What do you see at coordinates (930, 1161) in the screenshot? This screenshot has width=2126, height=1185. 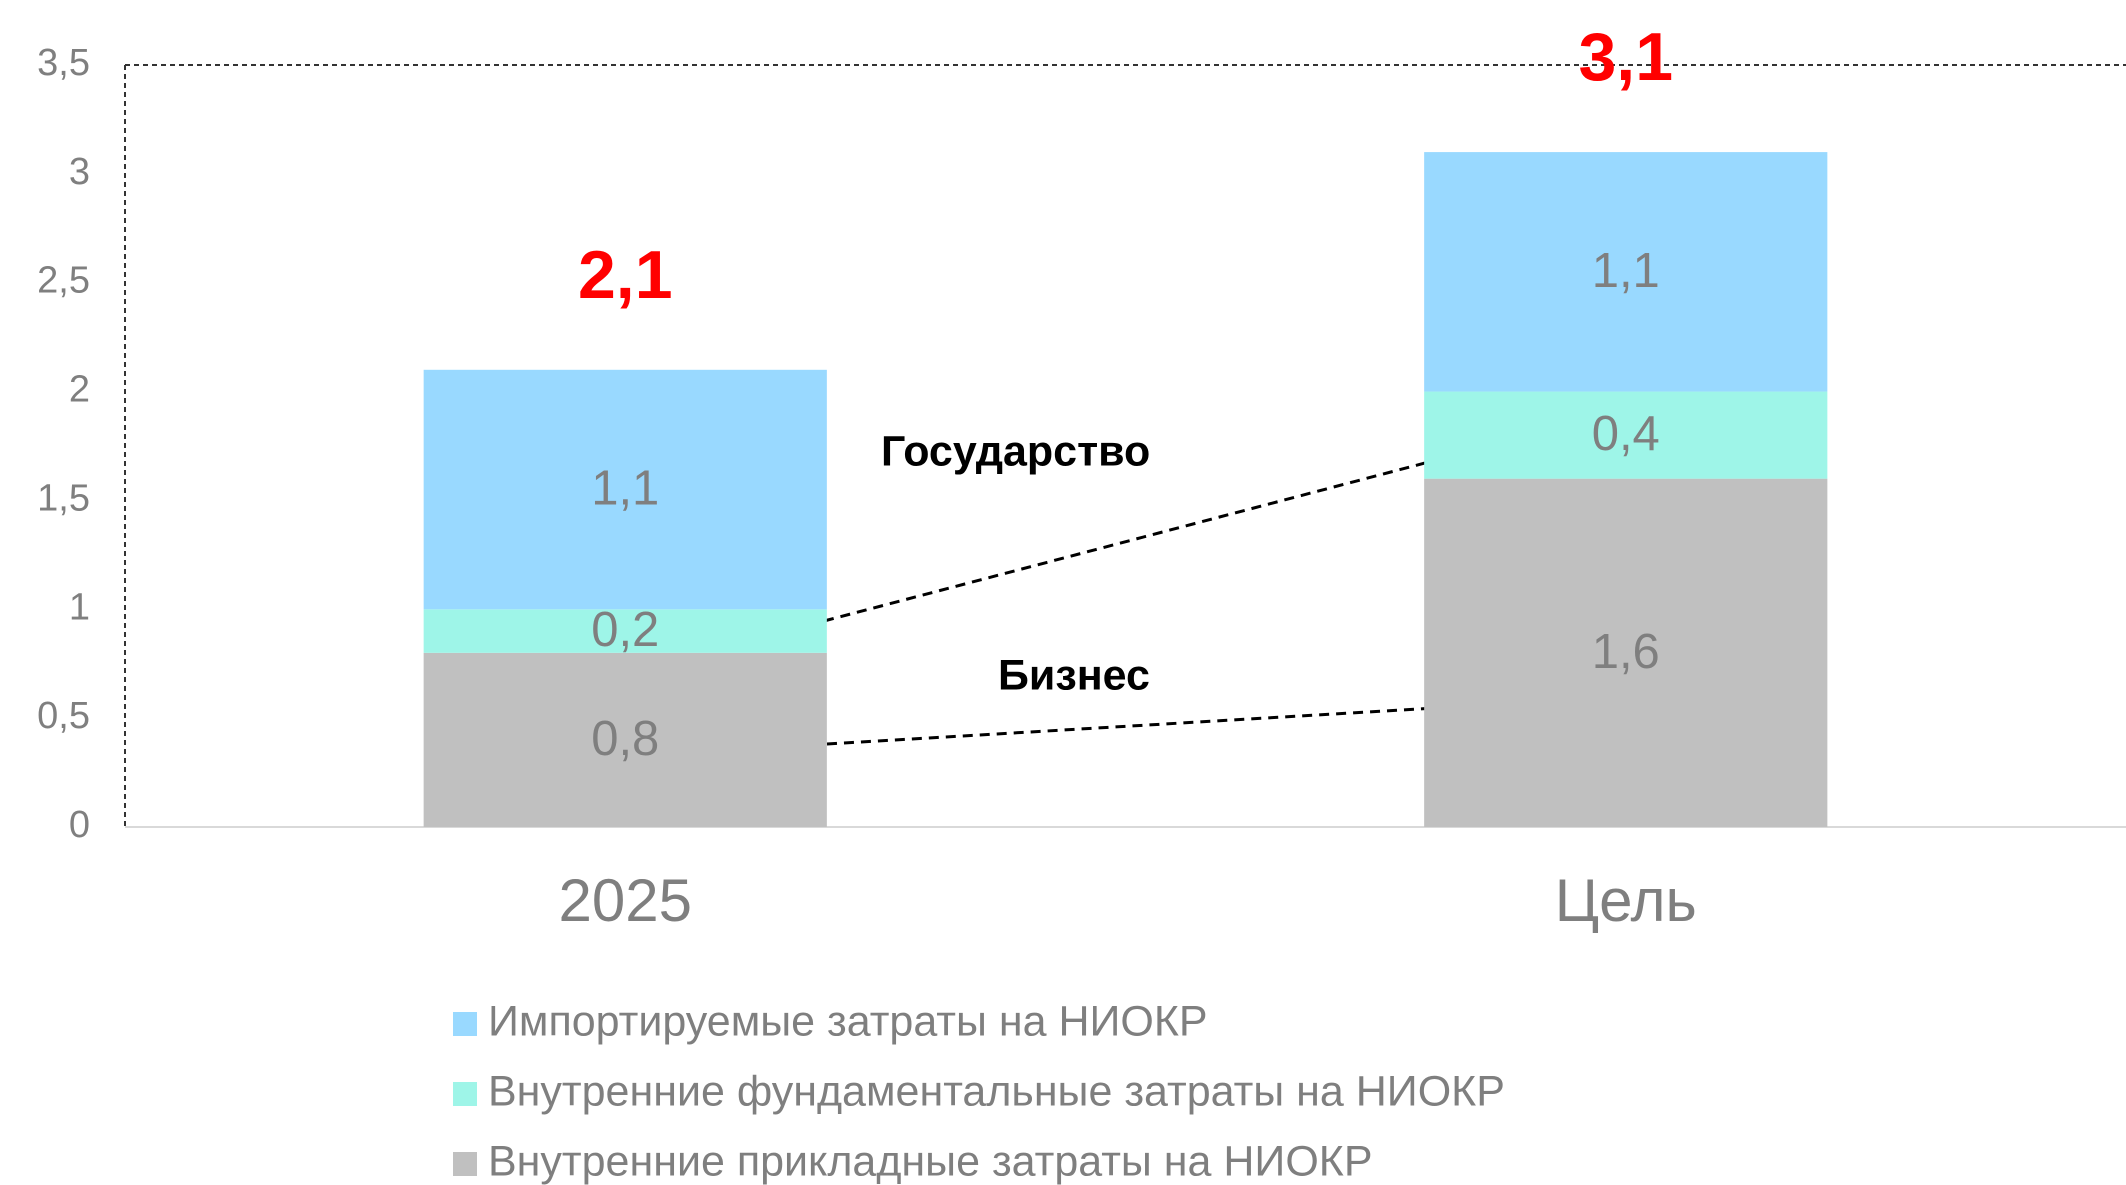 I see `legend-label: Внутренние прикладные затраты на НИОКР` at bounding box center [930, 1161].